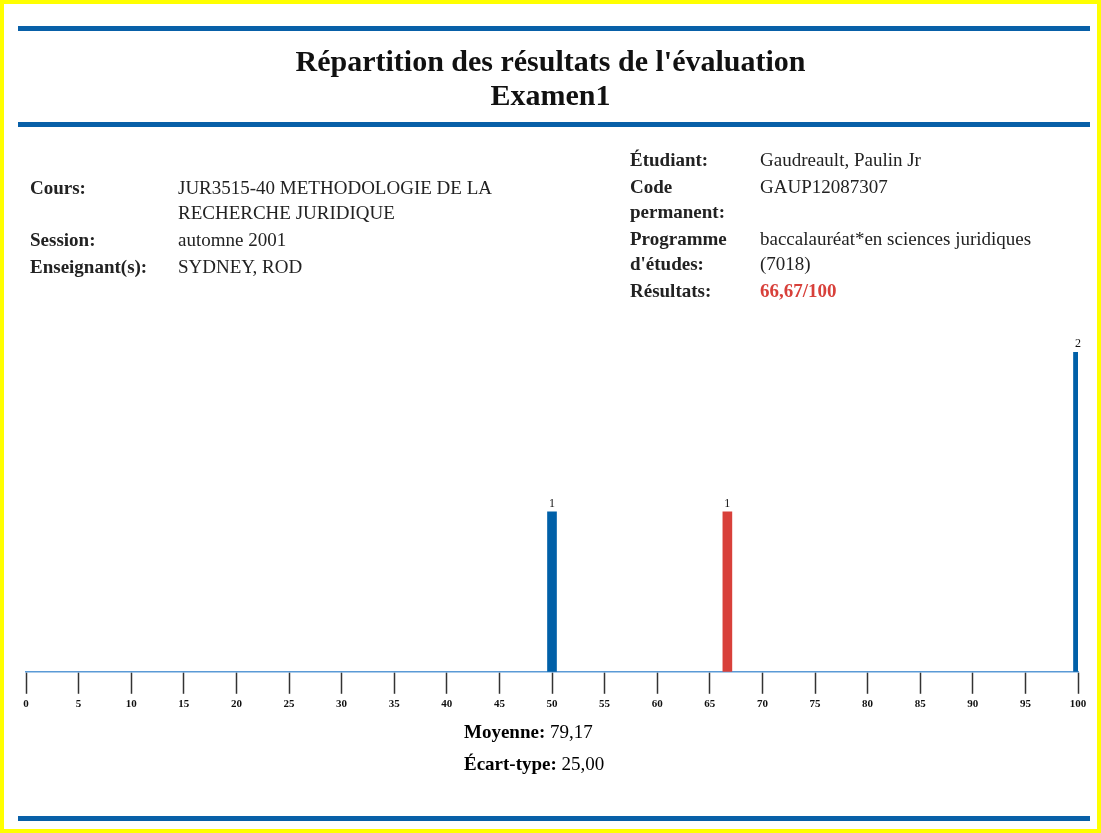  I want to click on text: baccalauréat*en sciences juridiques (7018), so click(896, 251).